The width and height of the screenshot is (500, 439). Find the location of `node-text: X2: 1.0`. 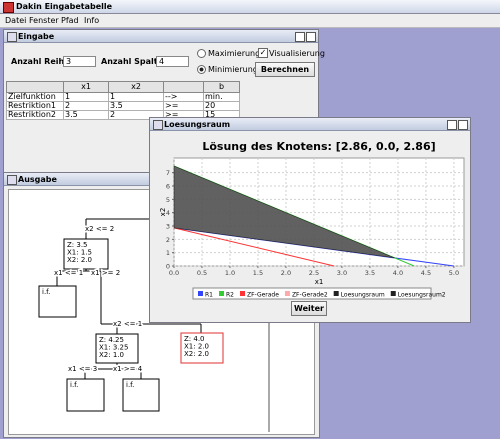

node-text: X2: 1.0 is located at coordinates (111, 355).